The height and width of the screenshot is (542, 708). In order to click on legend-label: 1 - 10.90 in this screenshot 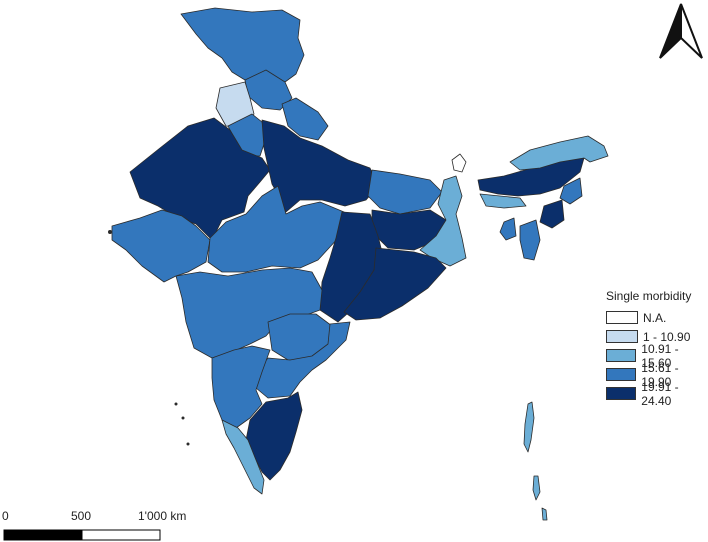, I will do `click(667, 336)`.